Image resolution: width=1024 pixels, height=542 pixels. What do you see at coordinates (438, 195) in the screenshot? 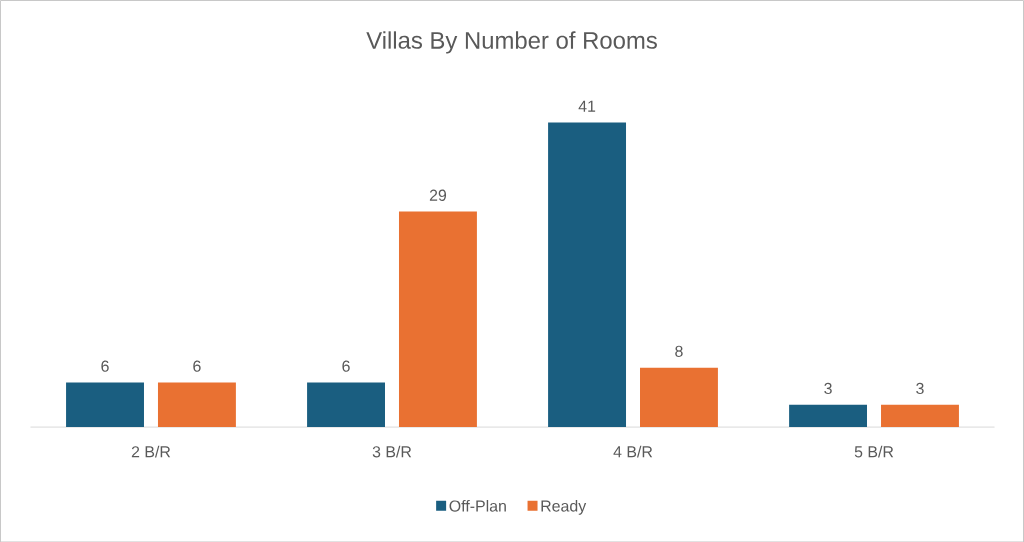
I see `data-label: 29` at bounding box center [438, 195].